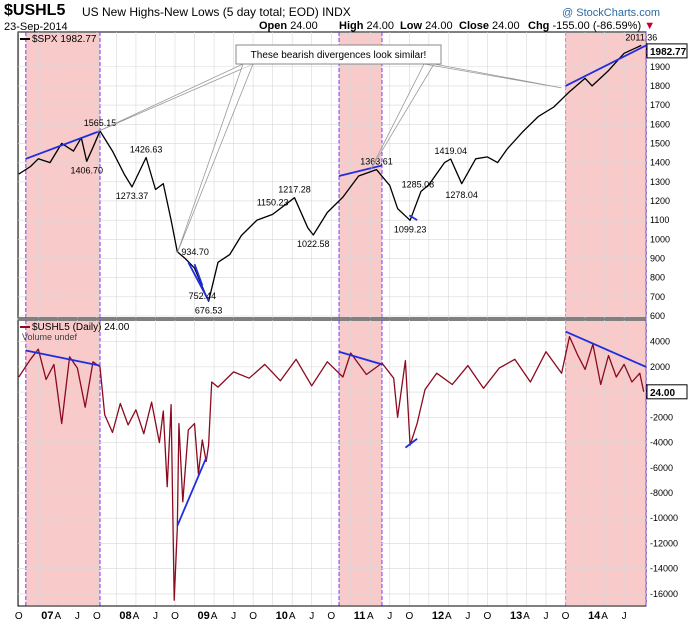 The height and width of the screenshot is (624, 700). What do you see at coordinates (539, 26) in the screenshot?
I see `change-label: Chg` at bounding box center [539, 26].